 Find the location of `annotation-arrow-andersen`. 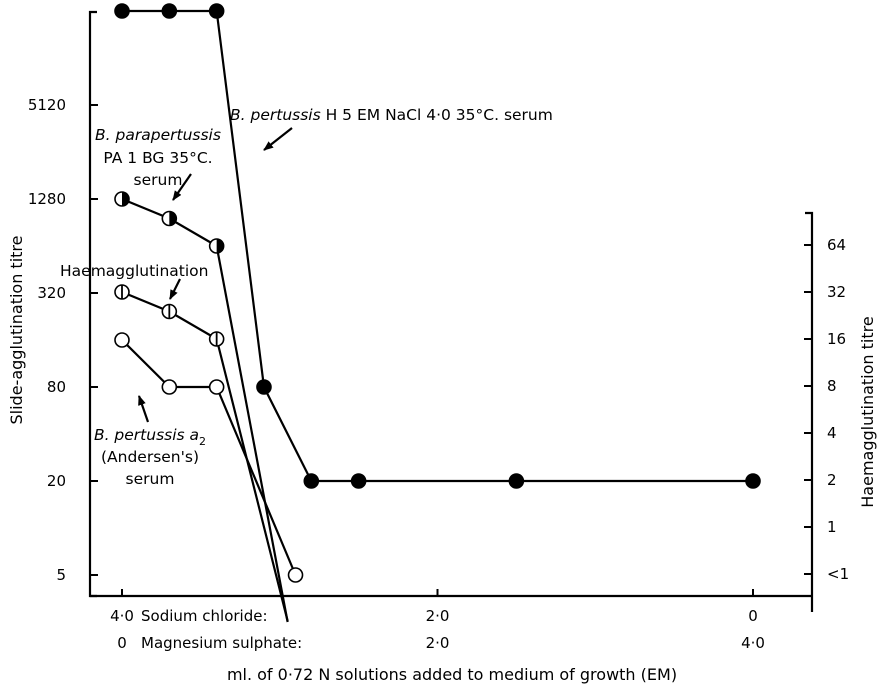

annotation-arrow-andersen is located at coordinates (143, 409).